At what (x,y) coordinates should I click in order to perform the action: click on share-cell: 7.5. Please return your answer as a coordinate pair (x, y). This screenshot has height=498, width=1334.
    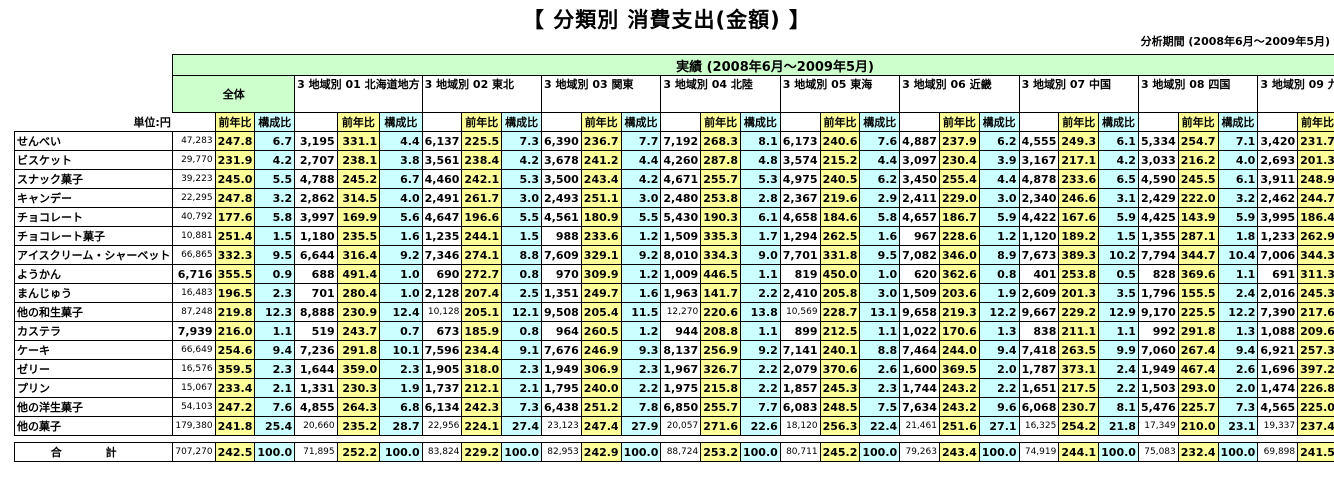
    Looking at the image, I should click on (880, 407).